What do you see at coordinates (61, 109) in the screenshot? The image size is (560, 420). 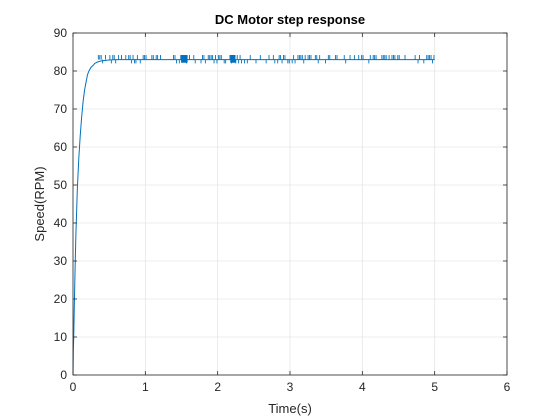 I see `y-tick-label: 70` at bounding box center [61, 109].